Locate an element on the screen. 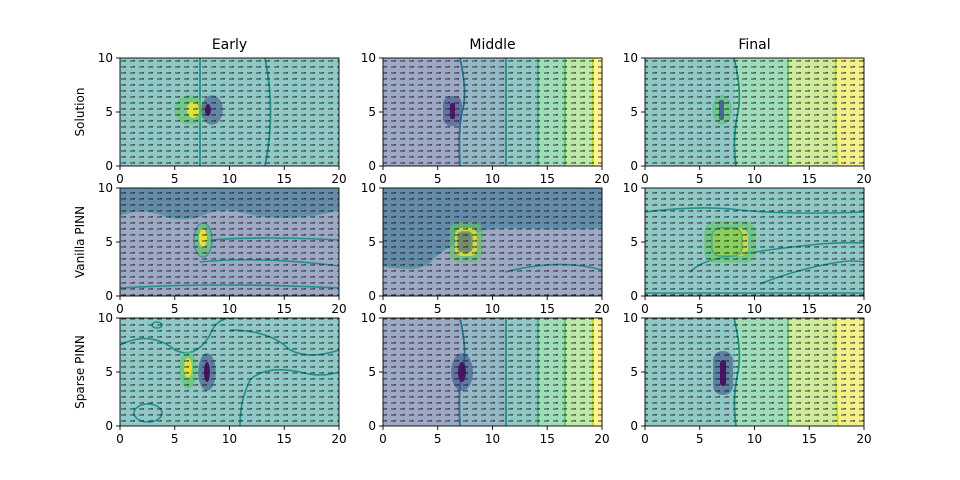 This screenshot has width=960, height=480. panel-solution-middle is located at coordinates (492, 112).